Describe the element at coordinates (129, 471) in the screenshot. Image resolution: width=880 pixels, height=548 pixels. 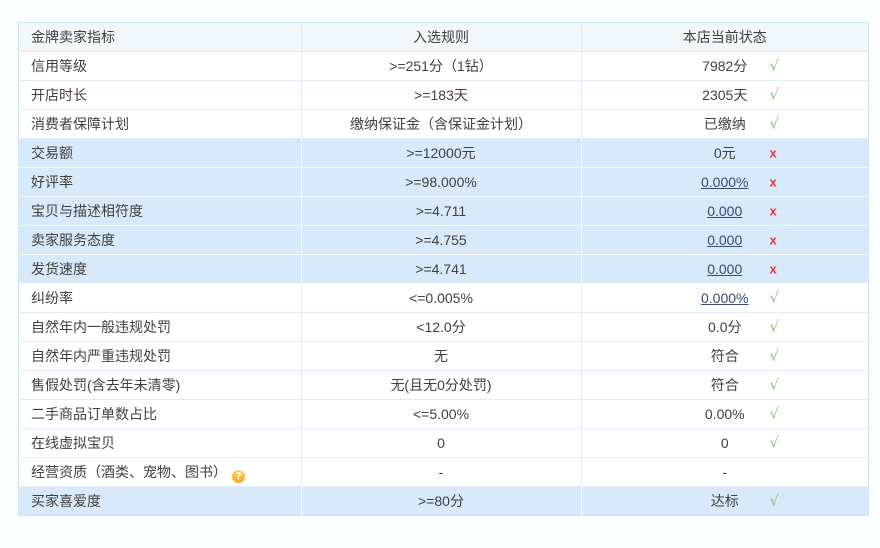
I see `indicator-label: 经营资质（酒类、宠物、图书）` at that location.